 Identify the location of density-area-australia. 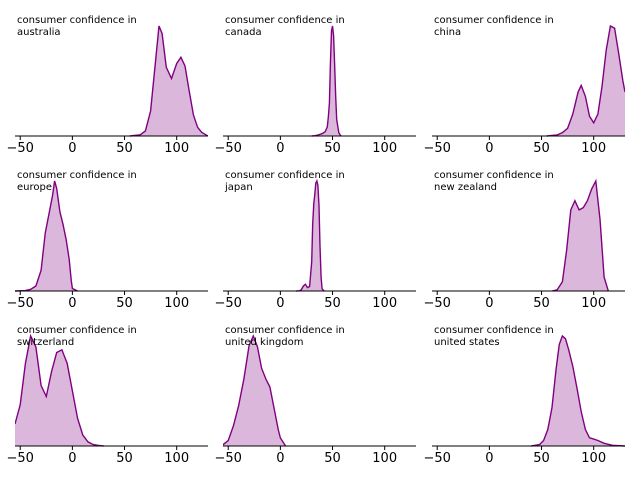
(168, 81).